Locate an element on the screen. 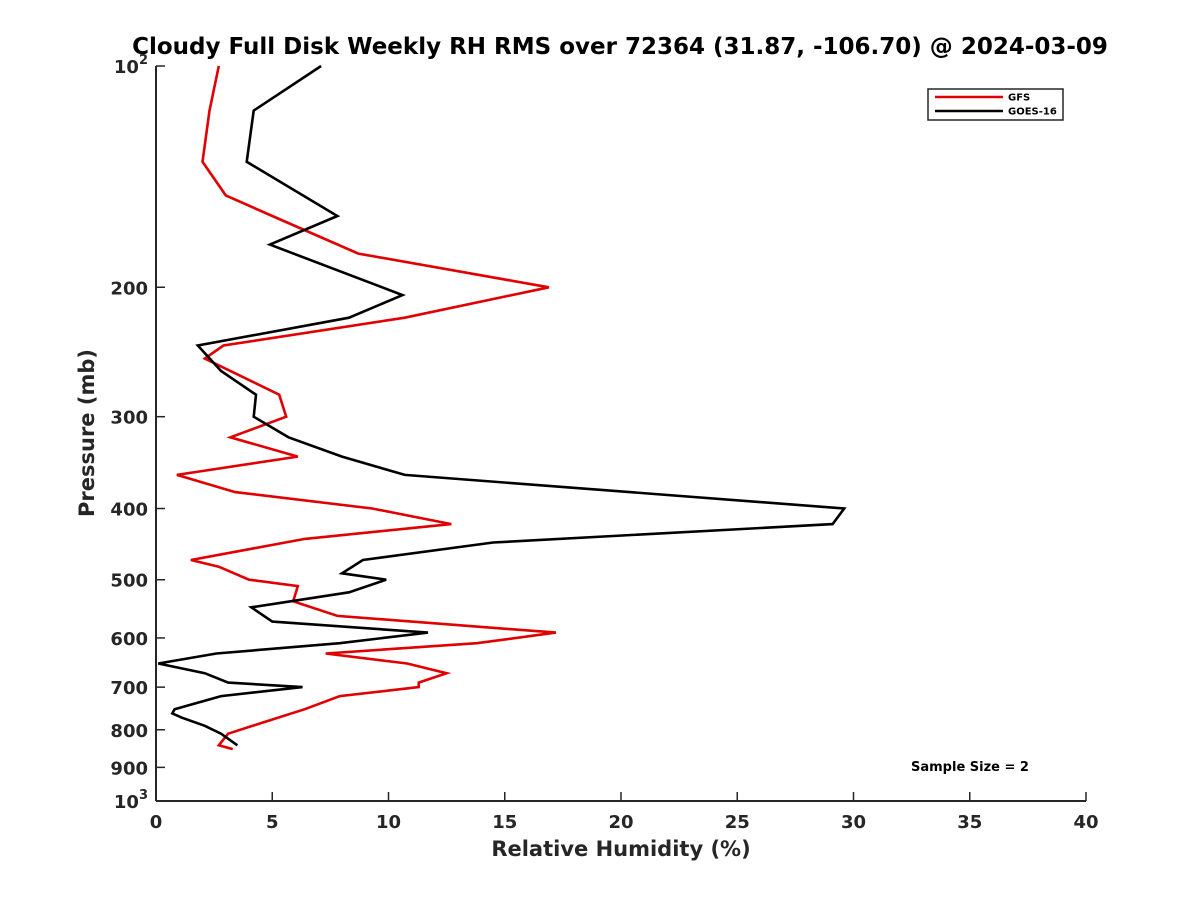 The width and height of the screenshot is (1200, 900). x-tick-label: 35 is located at coordinates (969, 822).